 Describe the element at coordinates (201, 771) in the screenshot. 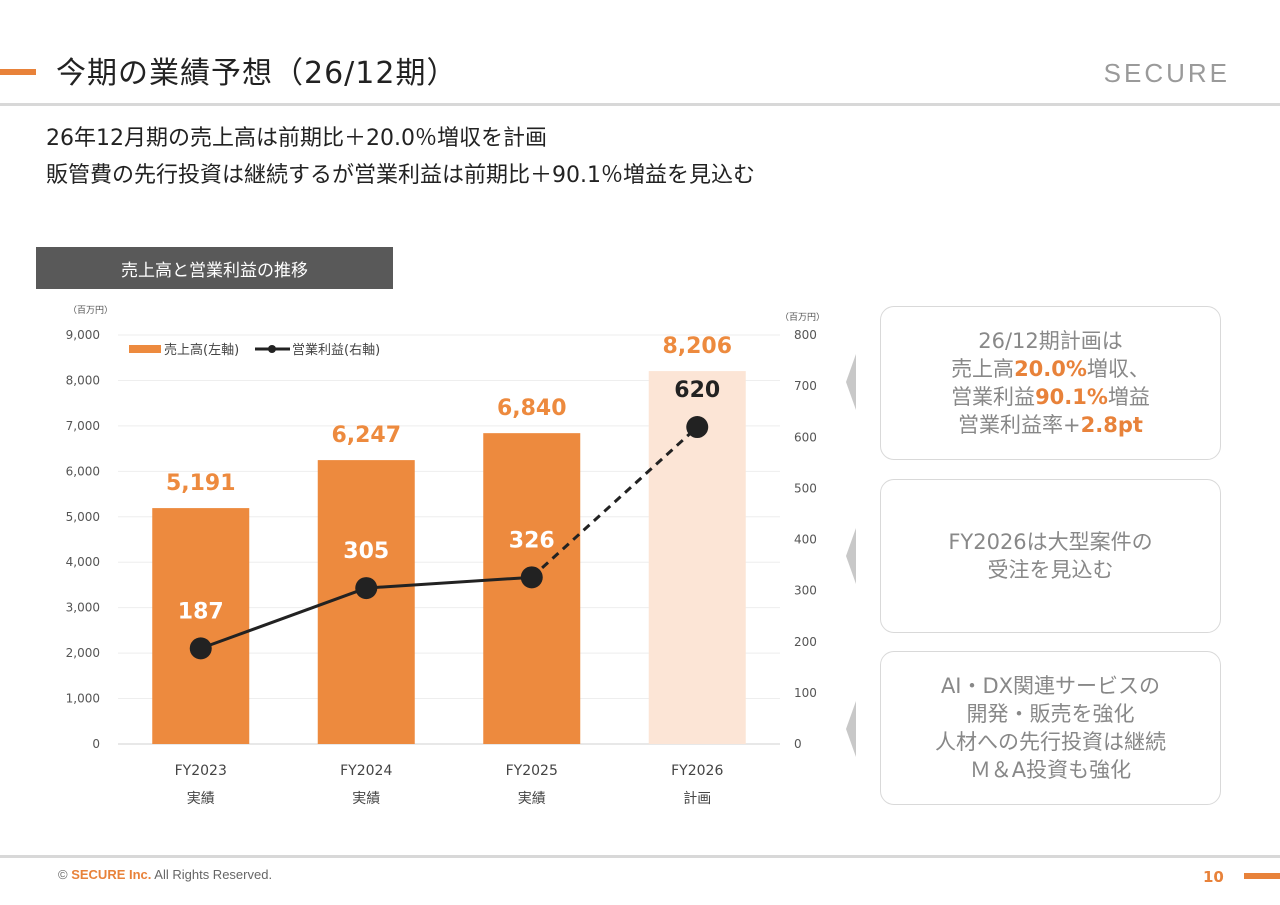

I see `x-tick-label: FY2023` at that location.